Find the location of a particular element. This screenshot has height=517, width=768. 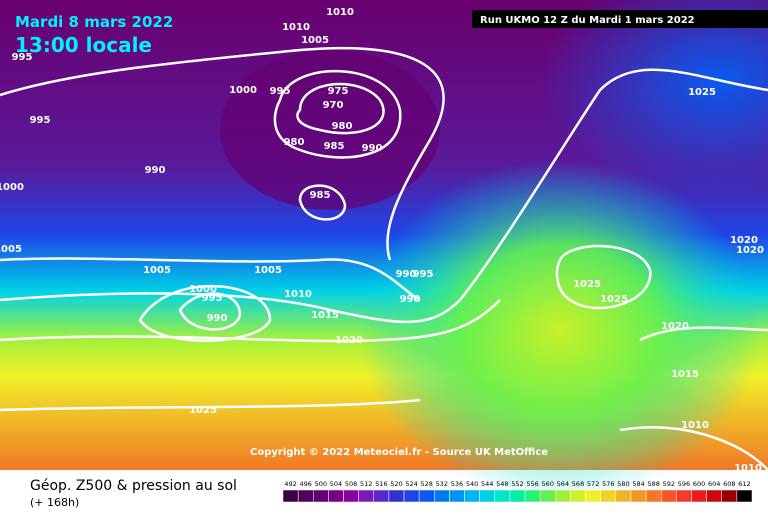

field is located at coordinates (330, 130).